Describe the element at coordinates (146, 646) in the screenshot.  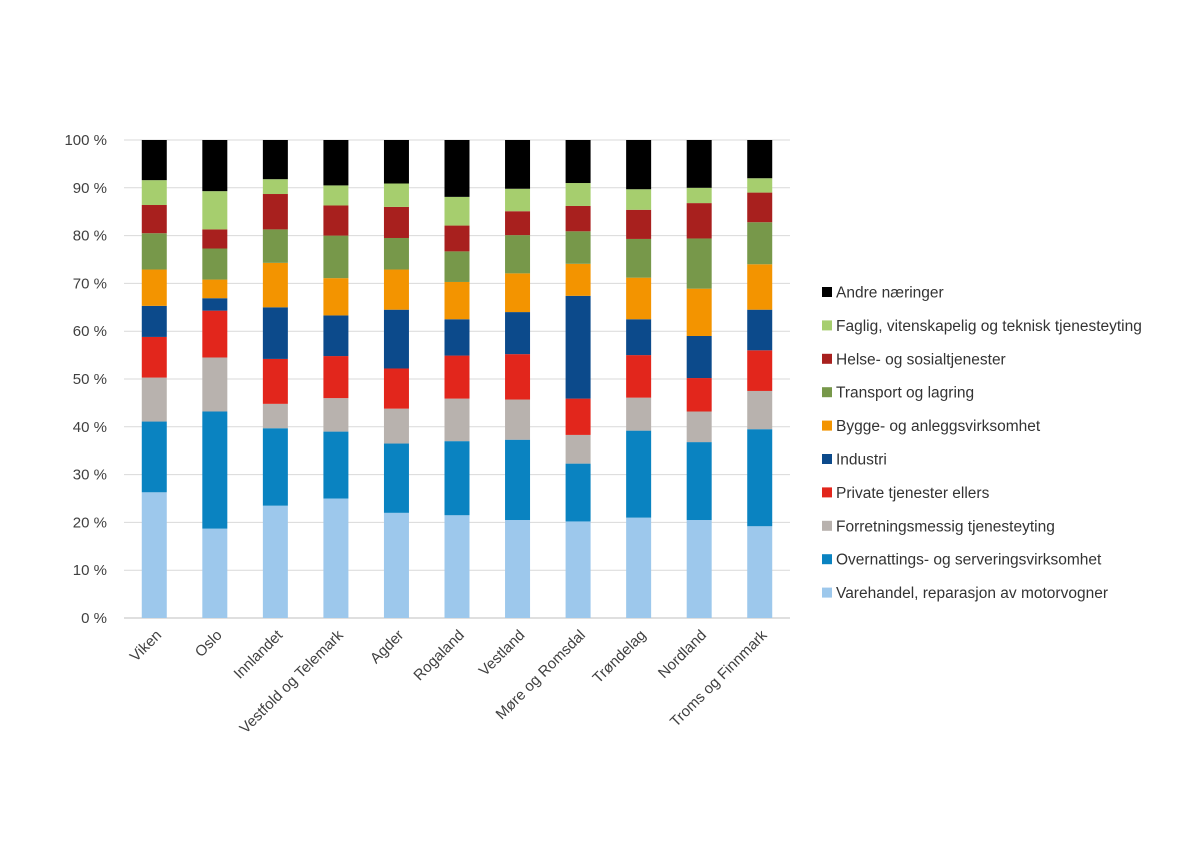
I see `x-tick-label: Viken` at that location.